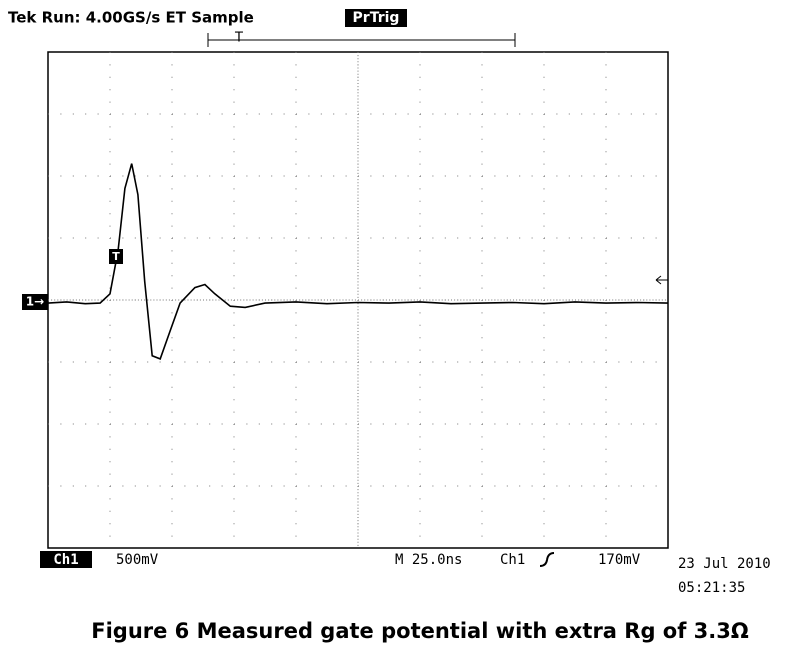 The image size is (800, 672). I want to click on edge-symbol, so click(547, 559).